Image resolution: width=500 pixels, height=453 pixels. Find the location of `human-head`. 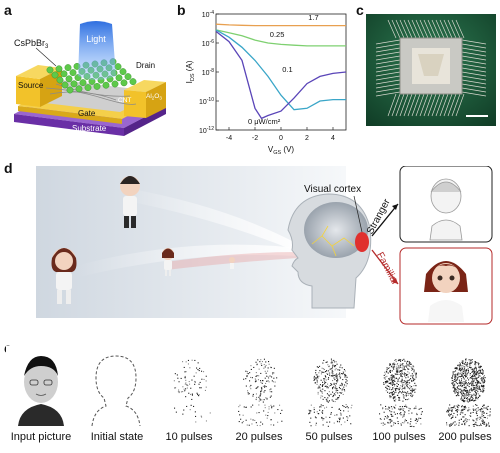

human-head is located at coordinates (329, 251).